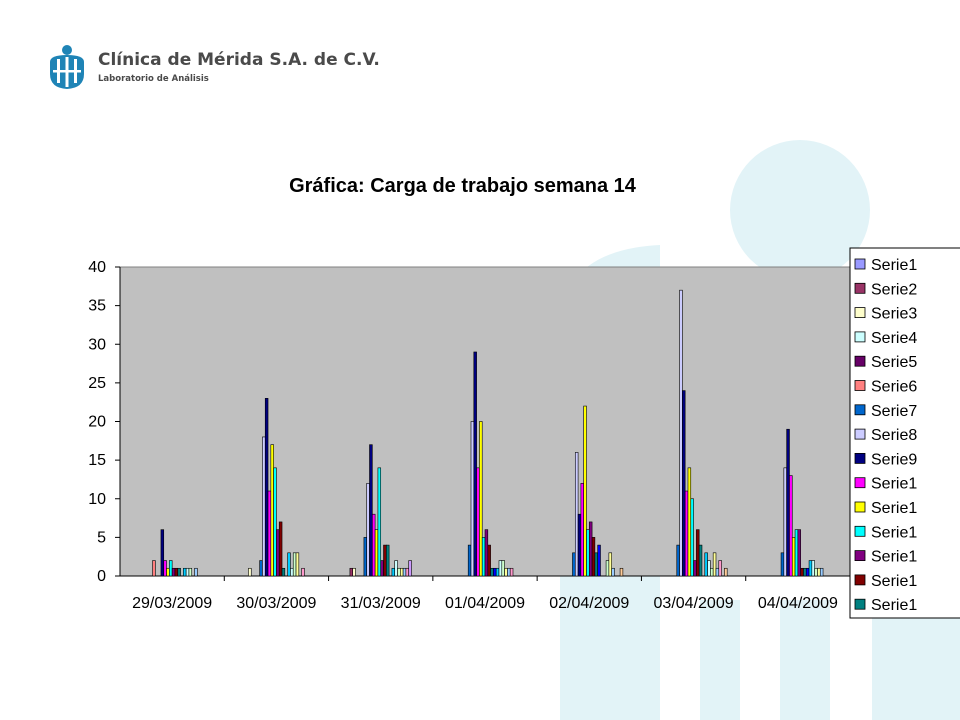 The image size is (960, 720). Describe the element at coordinates (798, 603) in the screenshot. I see `x-tick-label: 04/04/2009` at that location.